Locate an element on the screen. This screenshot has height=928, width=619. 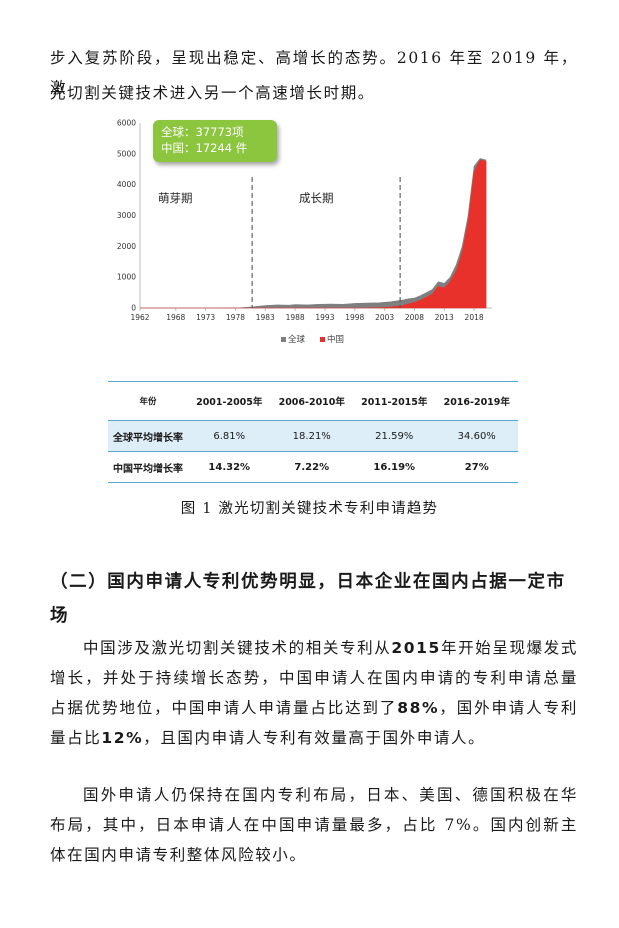
x-tick-label: 2018 is located at coordinates (474, 317).